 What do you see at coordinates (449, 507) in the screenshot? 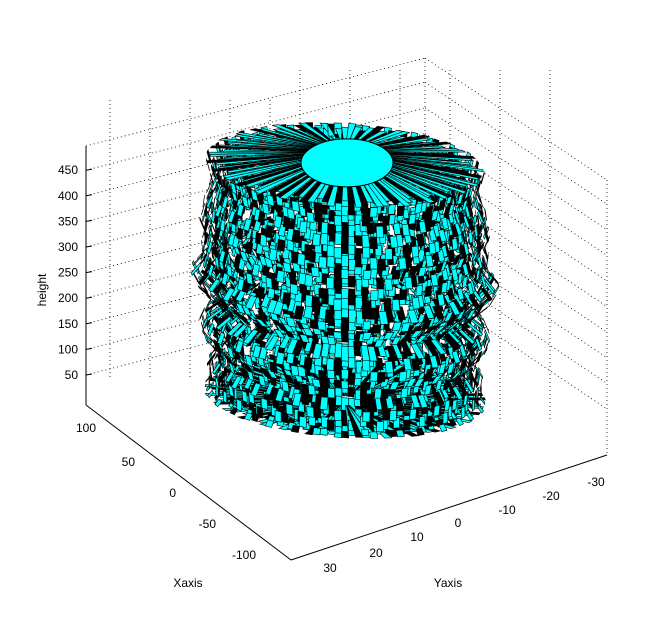
I see `y-axis-line` at bounding box center [449, 507].